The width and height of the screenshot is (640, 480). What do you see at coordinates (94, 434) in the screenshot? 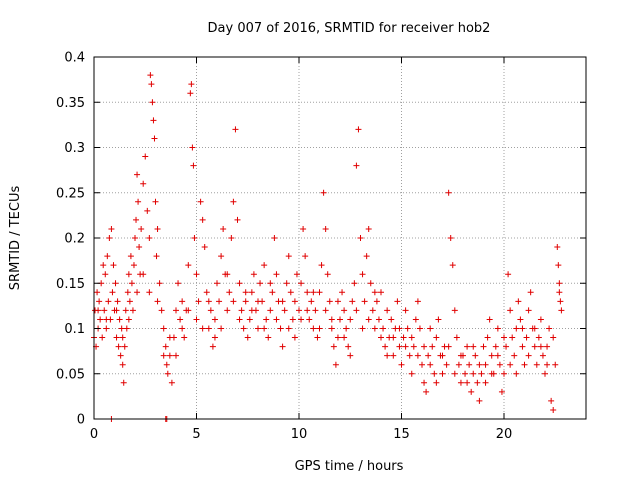
I see `x-tick-label: 0` at bounding box center [94, 434].